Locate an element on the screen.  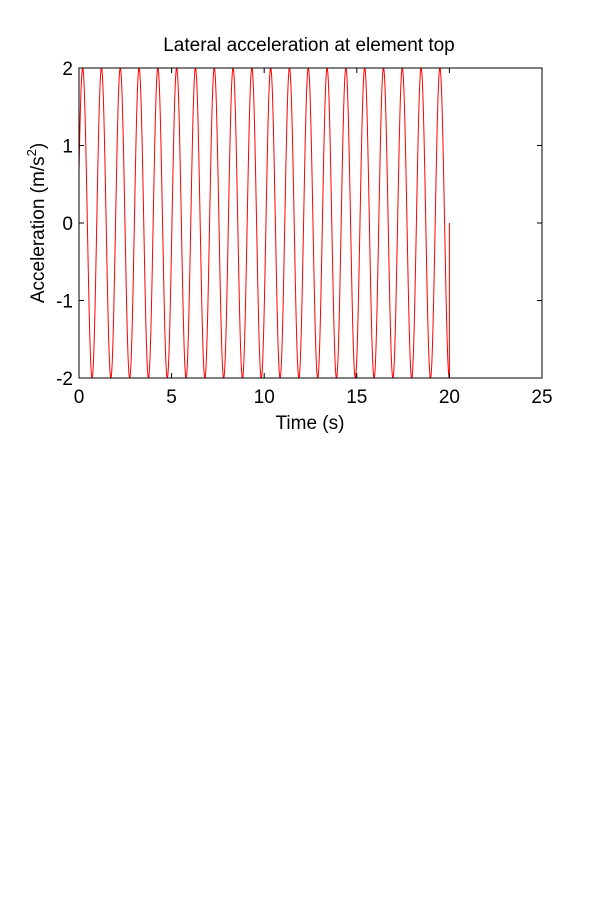
x-tick-label: 25 is located at coordinates (541, 397).